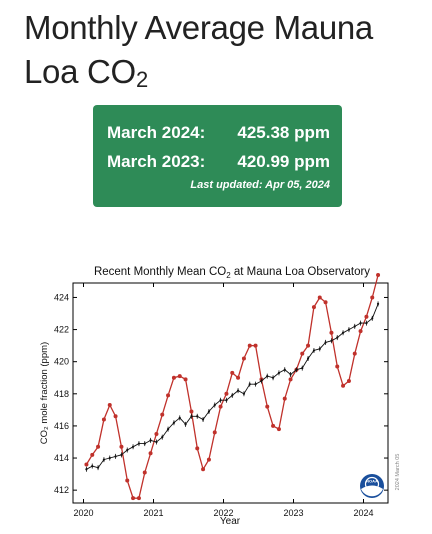  Describe the element at coordinates (283, 132) in the screenshot. I see `current-month-value: 425.38 ppm` at that location.